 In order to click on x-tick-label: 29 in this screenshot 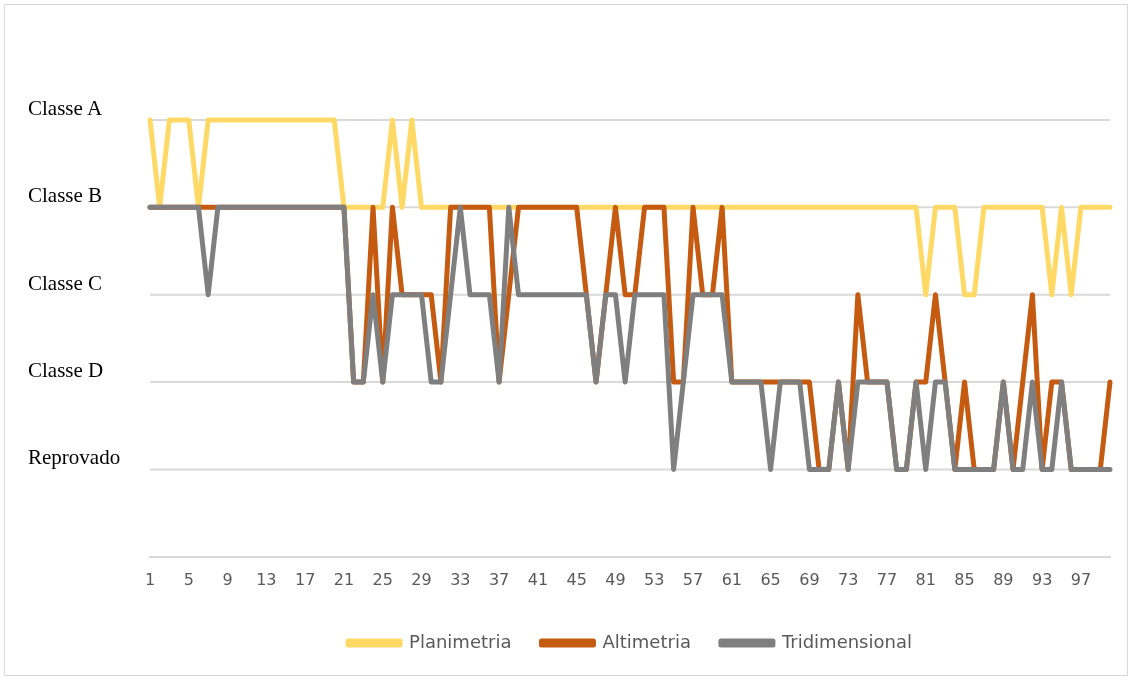, I will do `click(421, 579)`.